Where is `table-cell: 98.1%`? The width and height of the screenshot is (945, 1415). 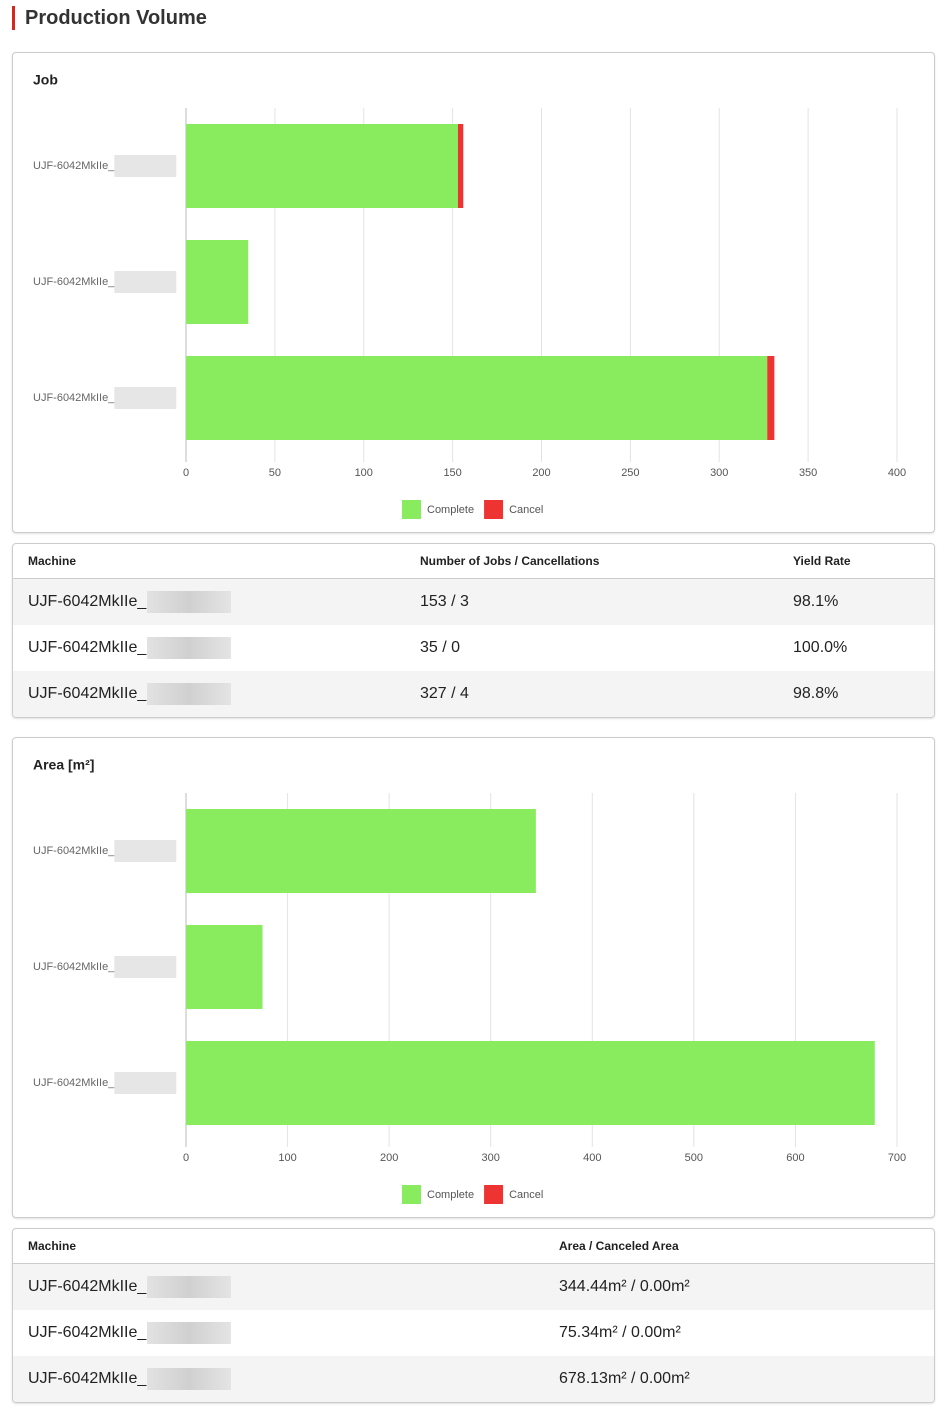 table-cell: 98.1% is located at coordinates (815, 602).